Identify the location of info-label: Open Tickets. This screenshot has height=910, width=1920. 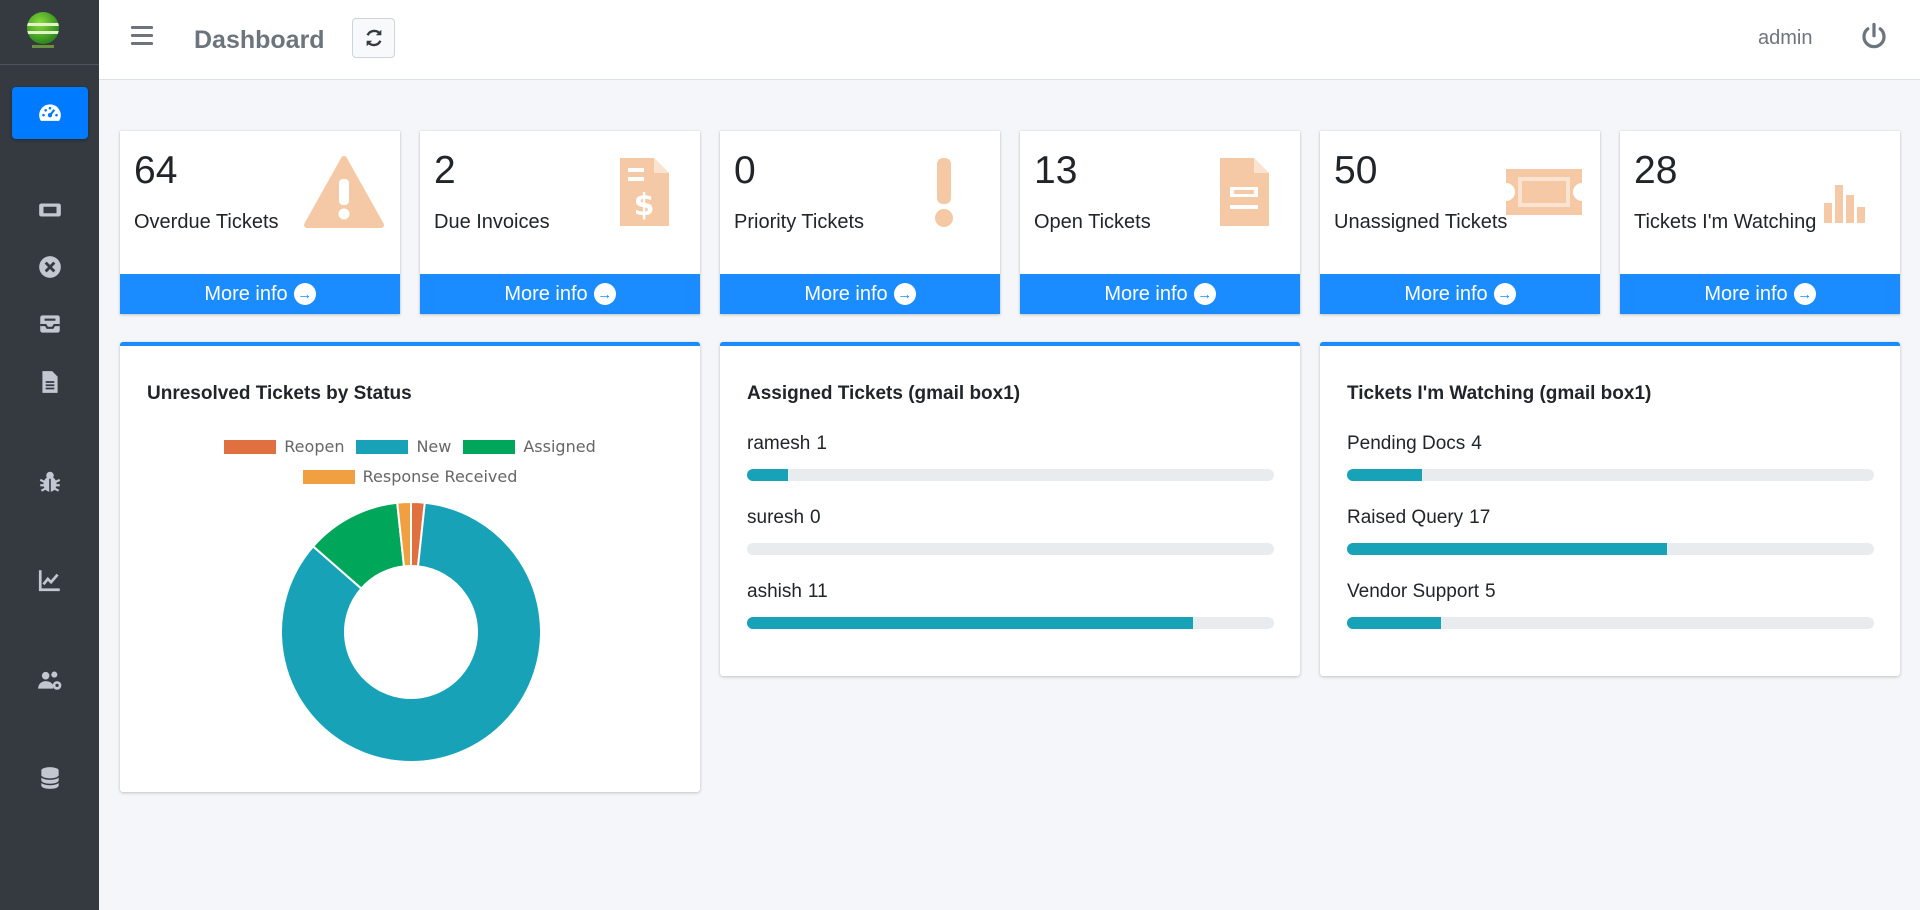
(1092, 222).